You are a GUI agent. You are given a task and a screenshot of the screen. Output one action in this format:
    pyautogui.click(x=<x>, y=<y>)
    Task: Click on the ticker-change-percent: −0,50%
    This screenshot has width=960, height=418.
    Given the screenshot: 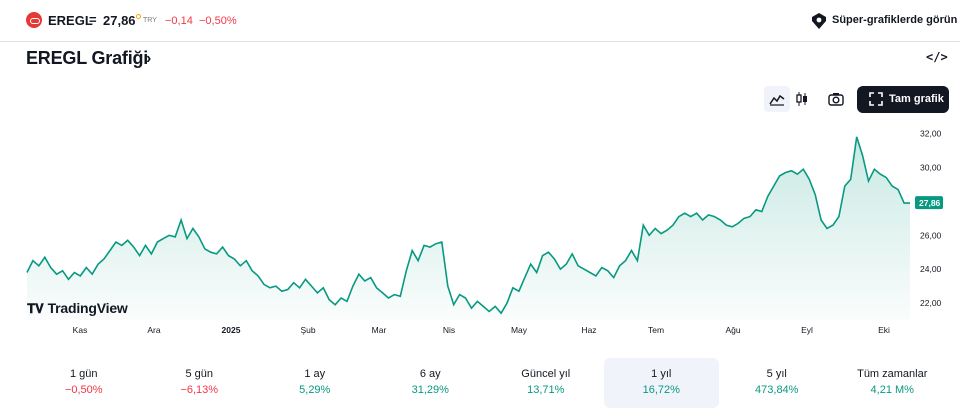 What is the action you would take?
    pyautogui.click(x=218, y=21)
    